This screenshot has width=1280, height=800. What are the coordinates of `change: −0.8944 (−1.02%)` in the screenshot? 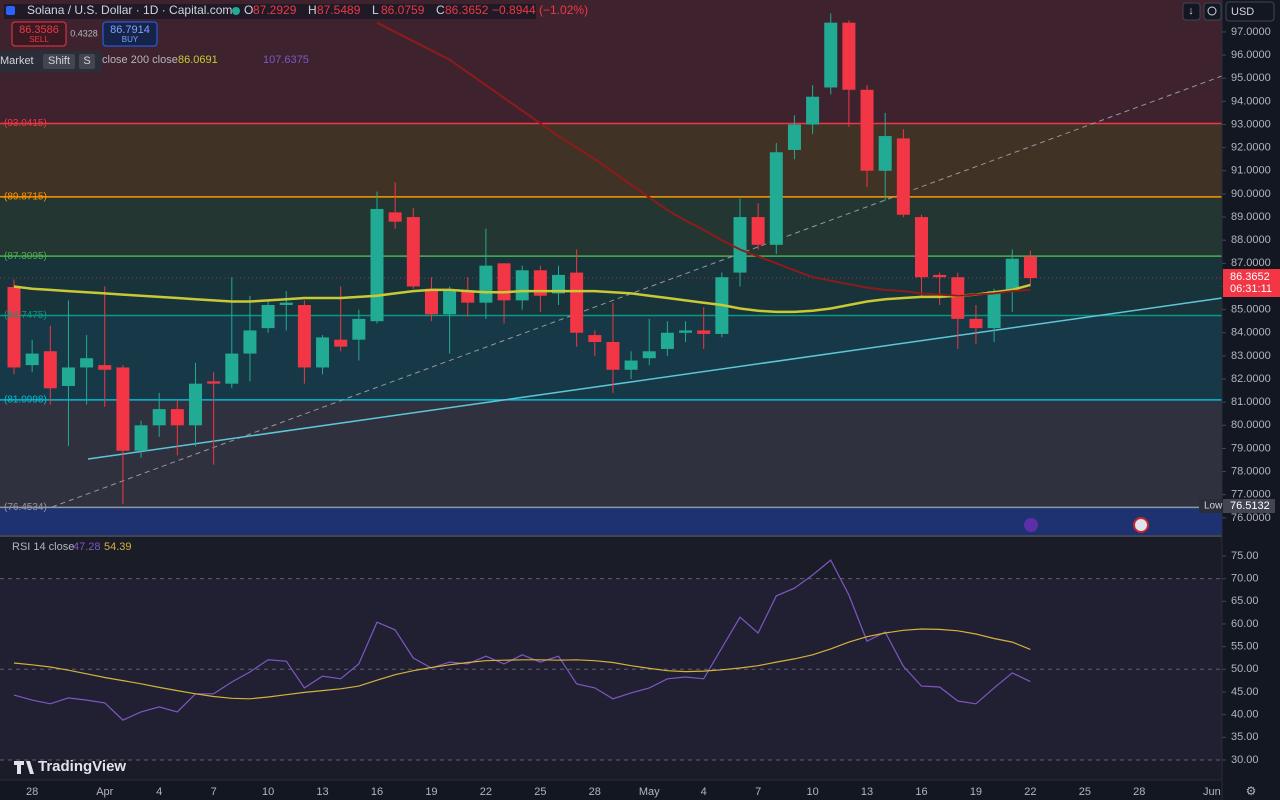 It's located at (540, 10).